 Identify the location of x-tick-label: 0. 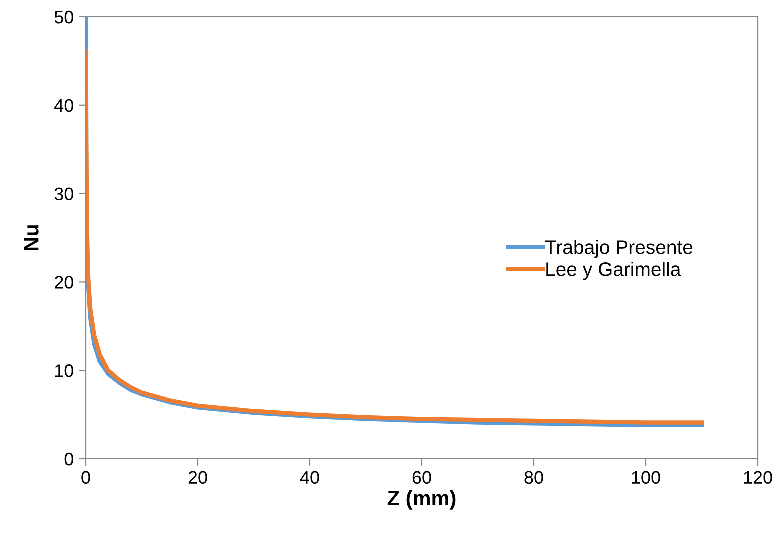
(86, 477).